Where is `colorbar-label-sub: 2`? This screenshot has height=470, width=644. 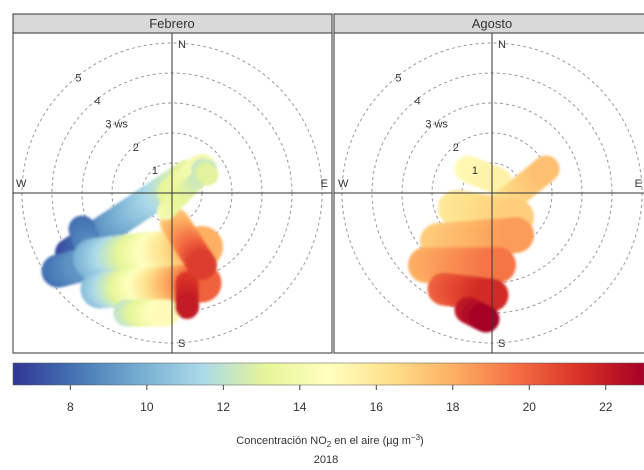 colorbar-label-sub: 2 is located at coordinates (329, 444).